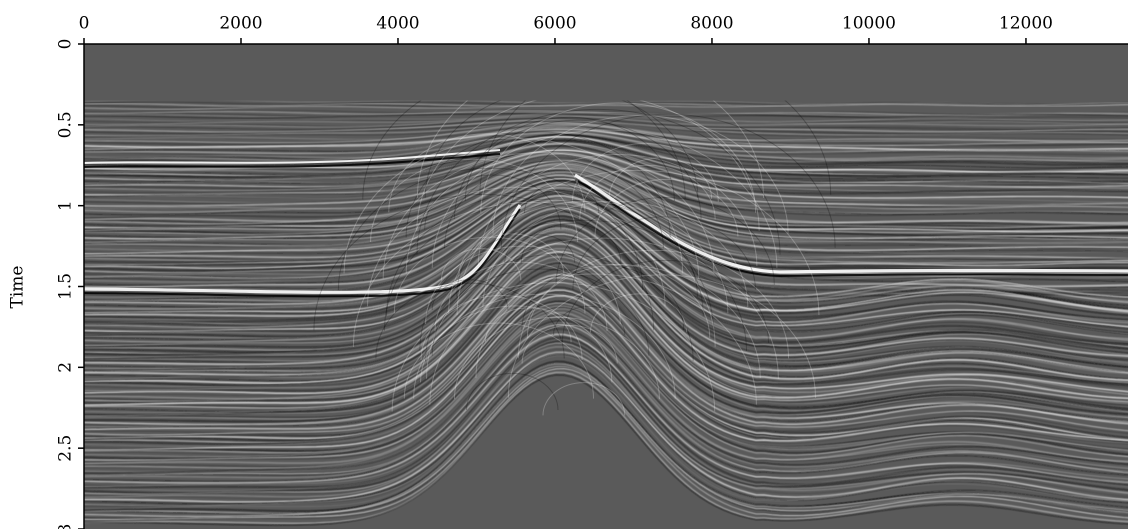  Describe the element at coordinates (66, 44) in the screenshot. I see `y-tick-label: 0` at that location.